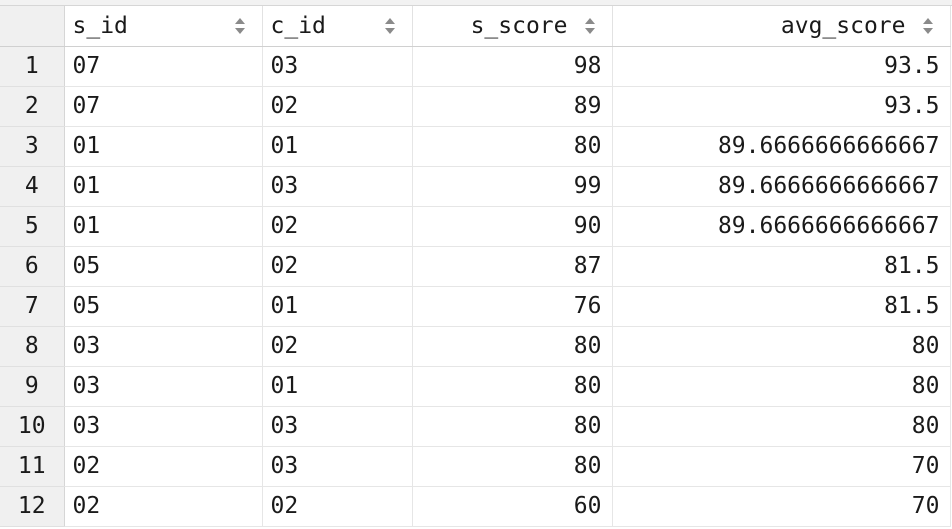 The height and width of the screenshot is (529, 952). Describe the element at coordinates (519, 25) in the screenshot. I see `column-header-label: s_score` at that location.